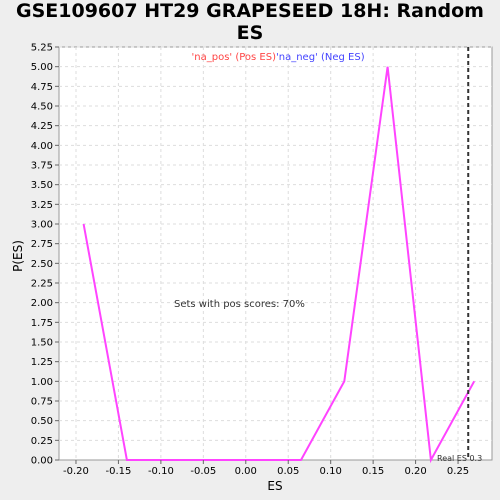  What do you see at coordinates (42, 264) in the screenshot?
I see `y-tick-label: 2.50` at bounding box center [42, 264].